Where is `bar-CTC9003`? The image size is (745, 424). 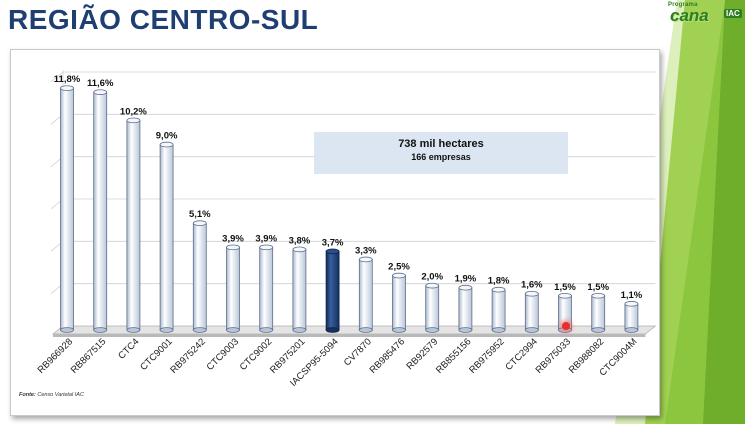 bar-CTC9003 is located at coordinates (233, 288).